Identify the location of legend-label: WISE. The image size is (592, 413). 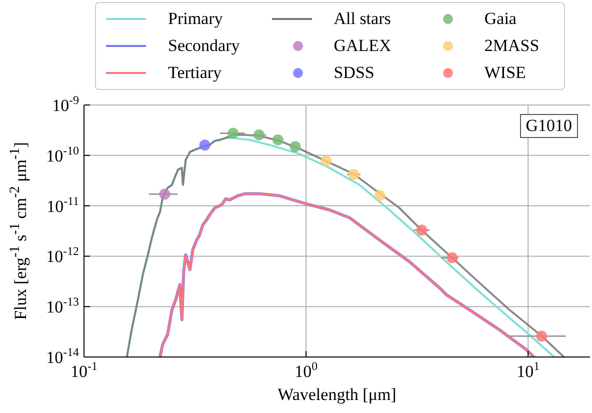
(505, 73).